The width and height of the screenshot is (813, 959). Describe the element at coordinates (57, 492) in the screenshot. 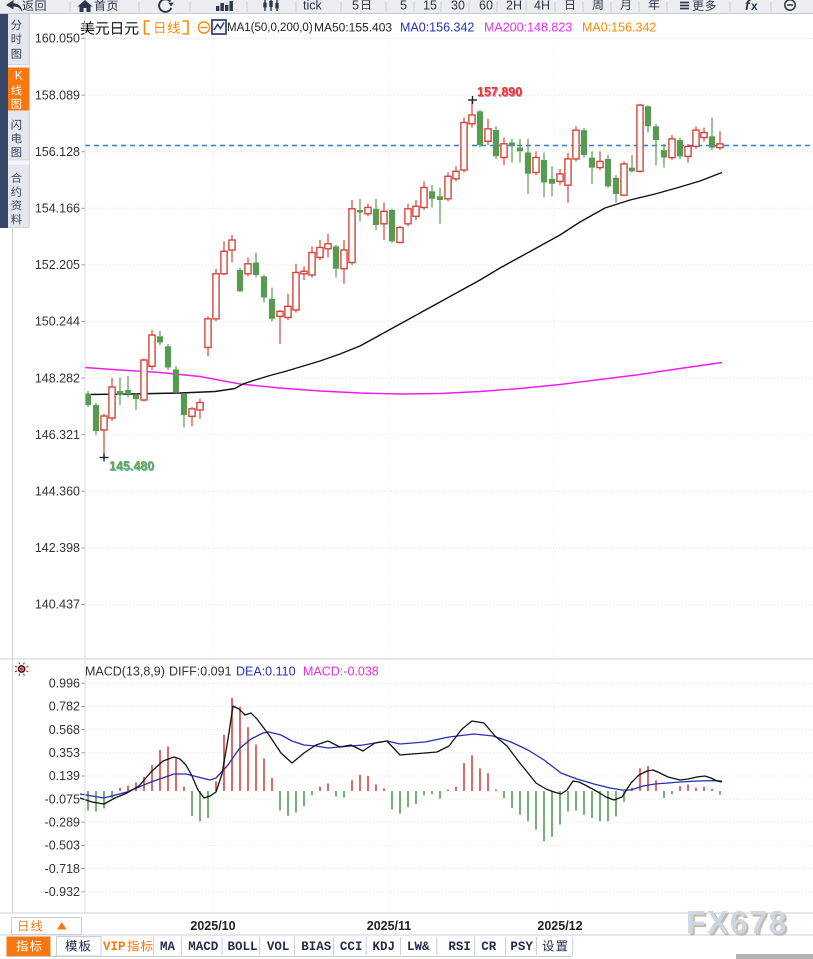

I see `svg-text: 144.360` at that location.